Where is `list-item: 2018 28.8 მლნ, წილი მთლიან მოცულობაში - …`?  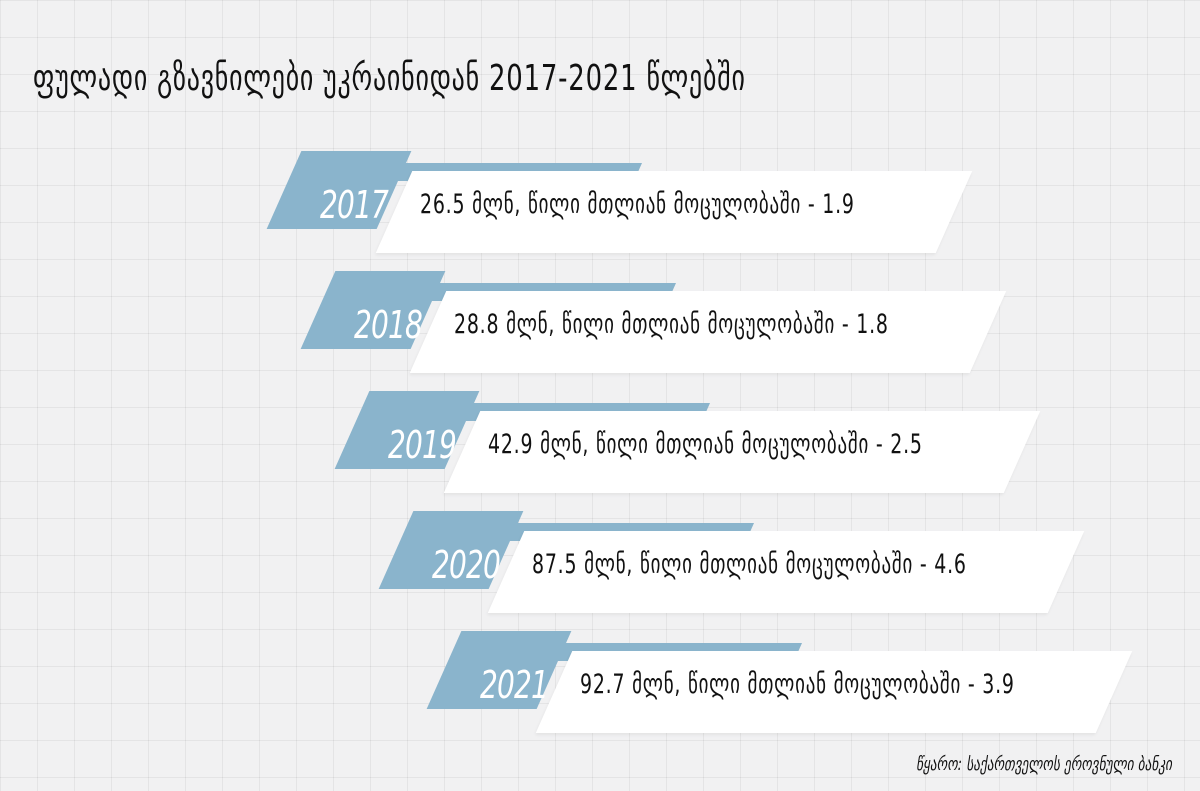 list-item: 2018 28.8 მლნ, წილი მთლიან მოცულობაში - … is located at coordinates (678, 332).